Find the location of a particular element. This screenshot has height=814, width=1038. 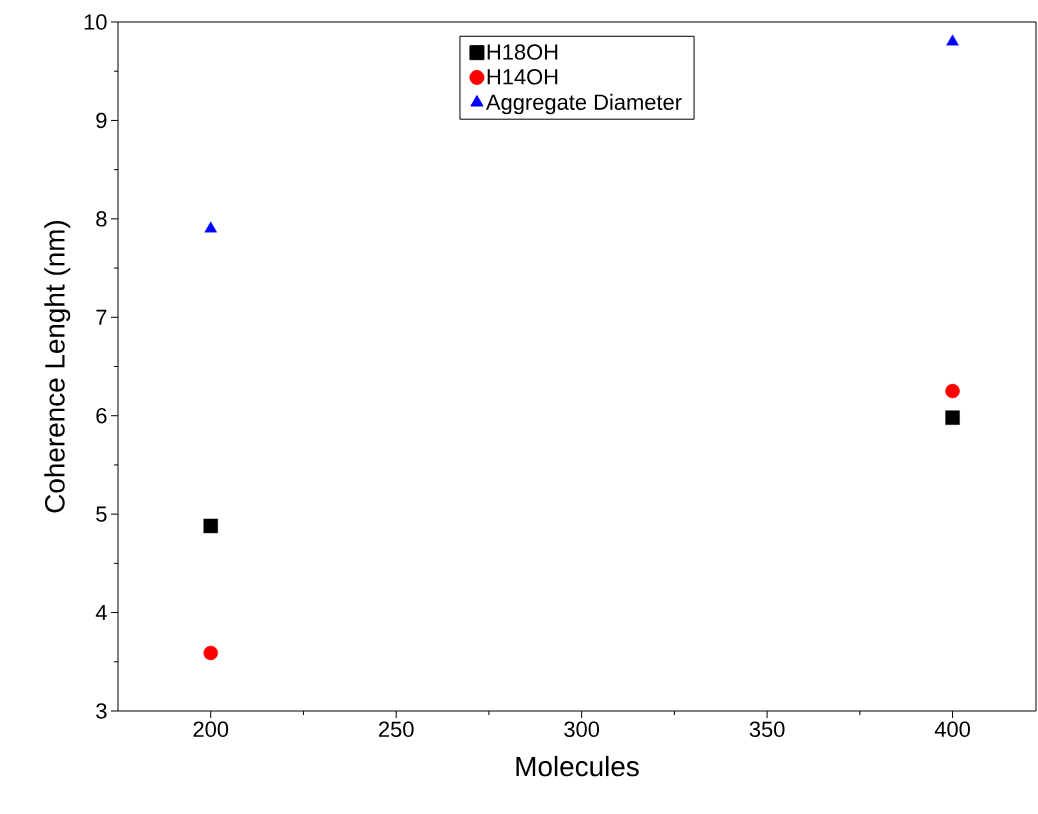

x-axis-title: Molecules is located at coordinates (577, 766).